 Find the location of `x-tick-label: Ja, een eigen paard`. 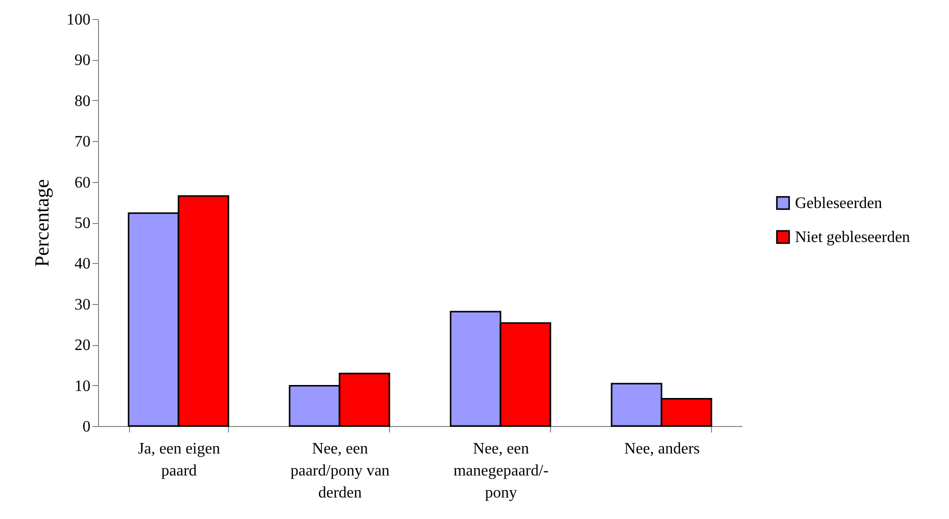

x-tick-label: Ja, een eigen paard is located at coordinates (179, 460).